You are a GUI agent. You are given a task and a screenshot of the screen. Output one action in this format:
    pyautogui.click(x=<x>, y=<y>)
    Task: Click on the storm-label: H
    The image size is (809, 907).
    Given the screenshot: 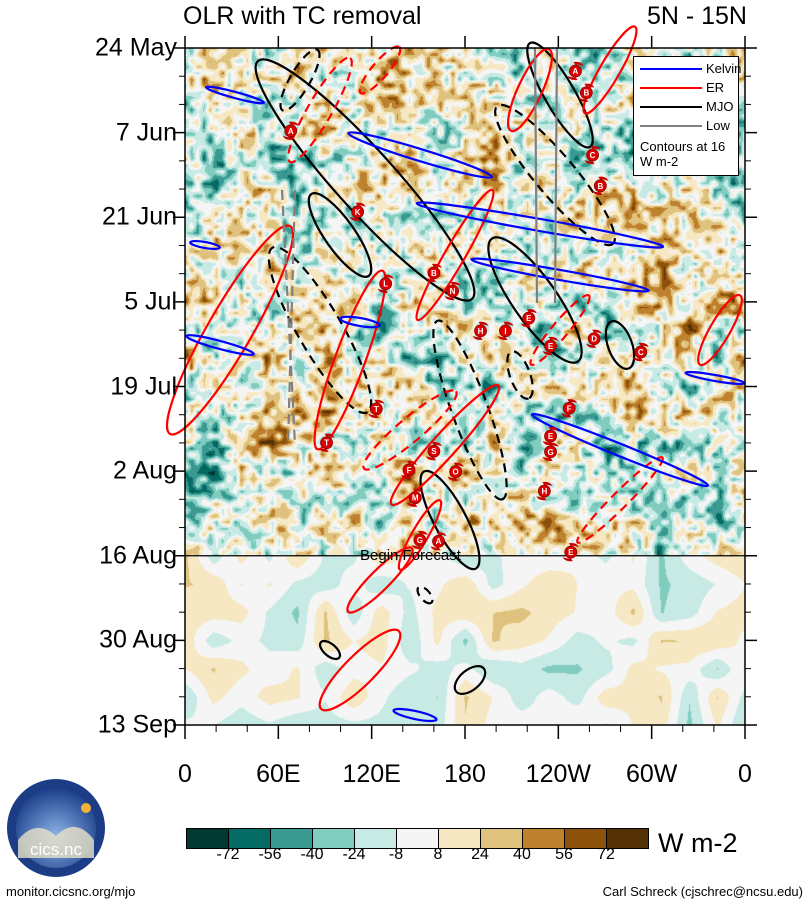 What is the action you would take?
    pyautogui.click(x=481, y=331)
    